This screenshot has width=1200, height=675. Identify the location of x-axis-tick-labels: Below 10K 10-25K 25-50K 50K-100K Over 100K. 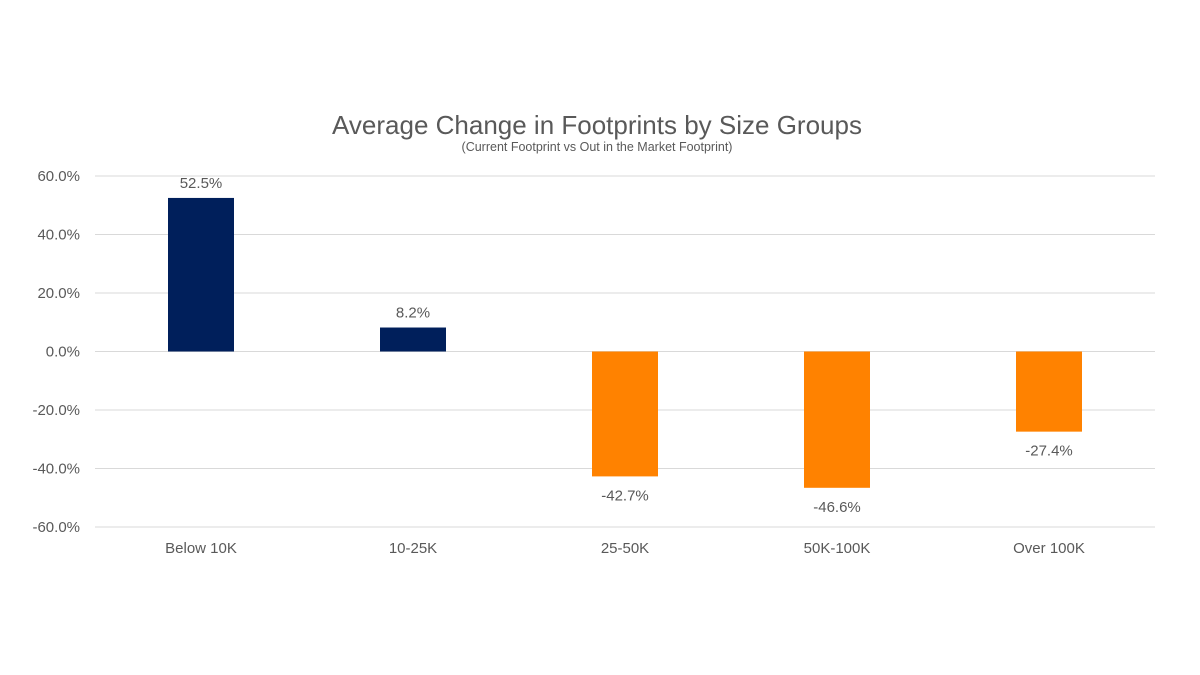
(625, 548).